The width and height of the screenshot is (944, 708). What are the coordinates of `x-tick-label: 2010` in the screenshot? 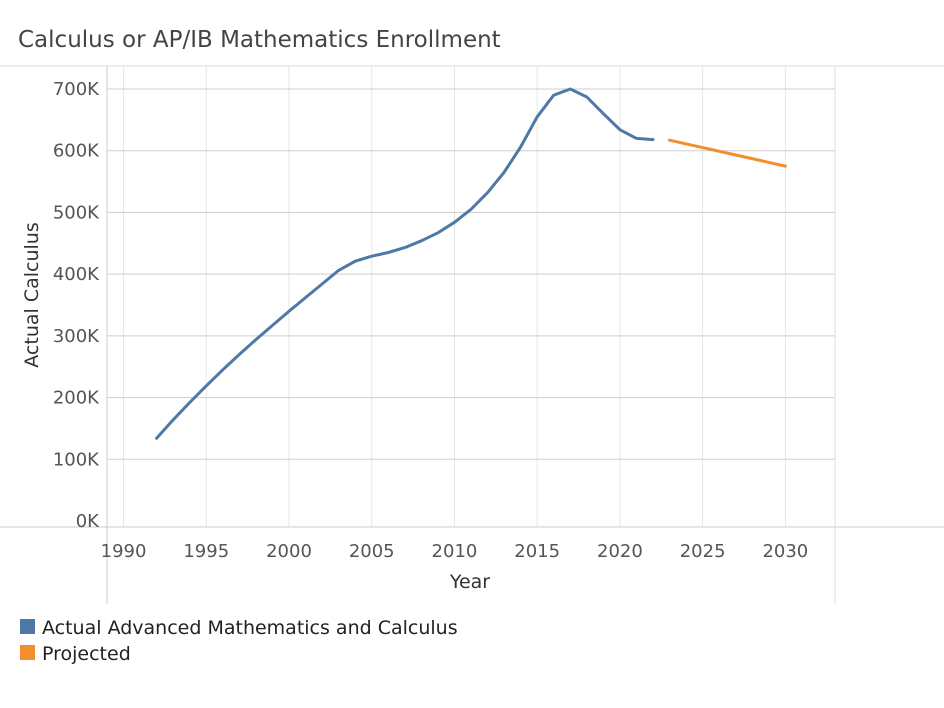 It's located at (455, 551).